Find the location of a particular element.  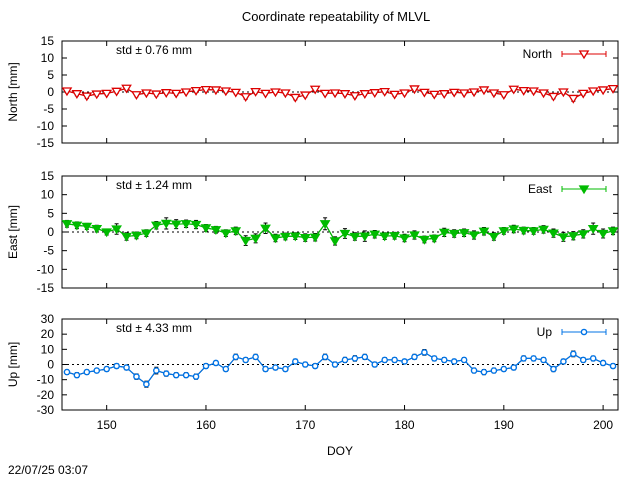

y-tick-label: 30 is located at coordinates (48, 319).